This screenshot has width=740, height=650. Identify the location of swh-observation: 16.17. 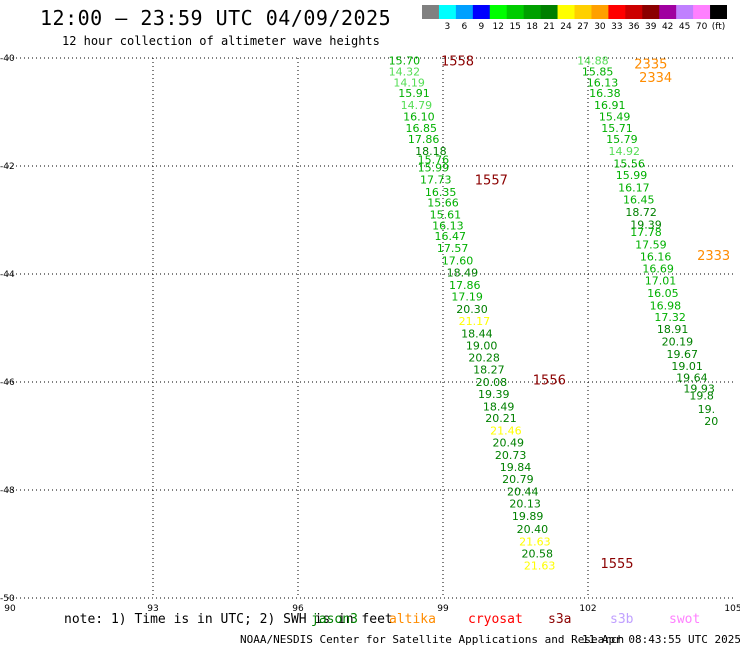
(634, 188).